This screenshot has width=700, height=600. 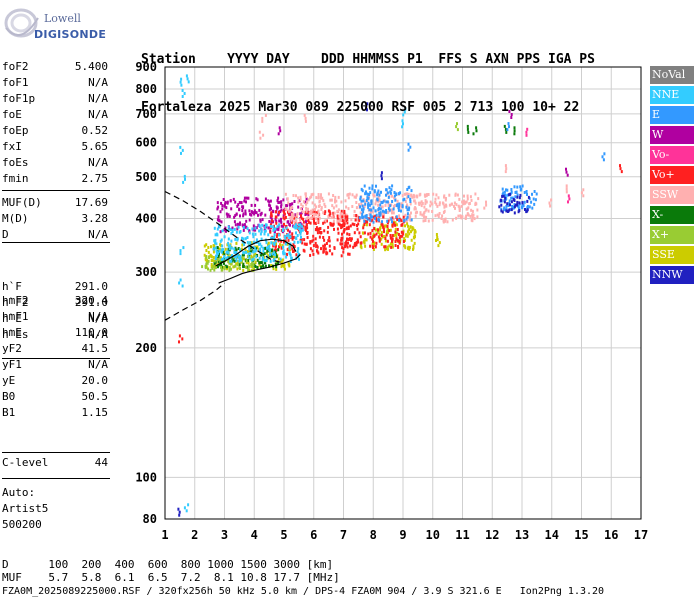 I want to click on y-tick-label: 600, so click(x=146, y=143).